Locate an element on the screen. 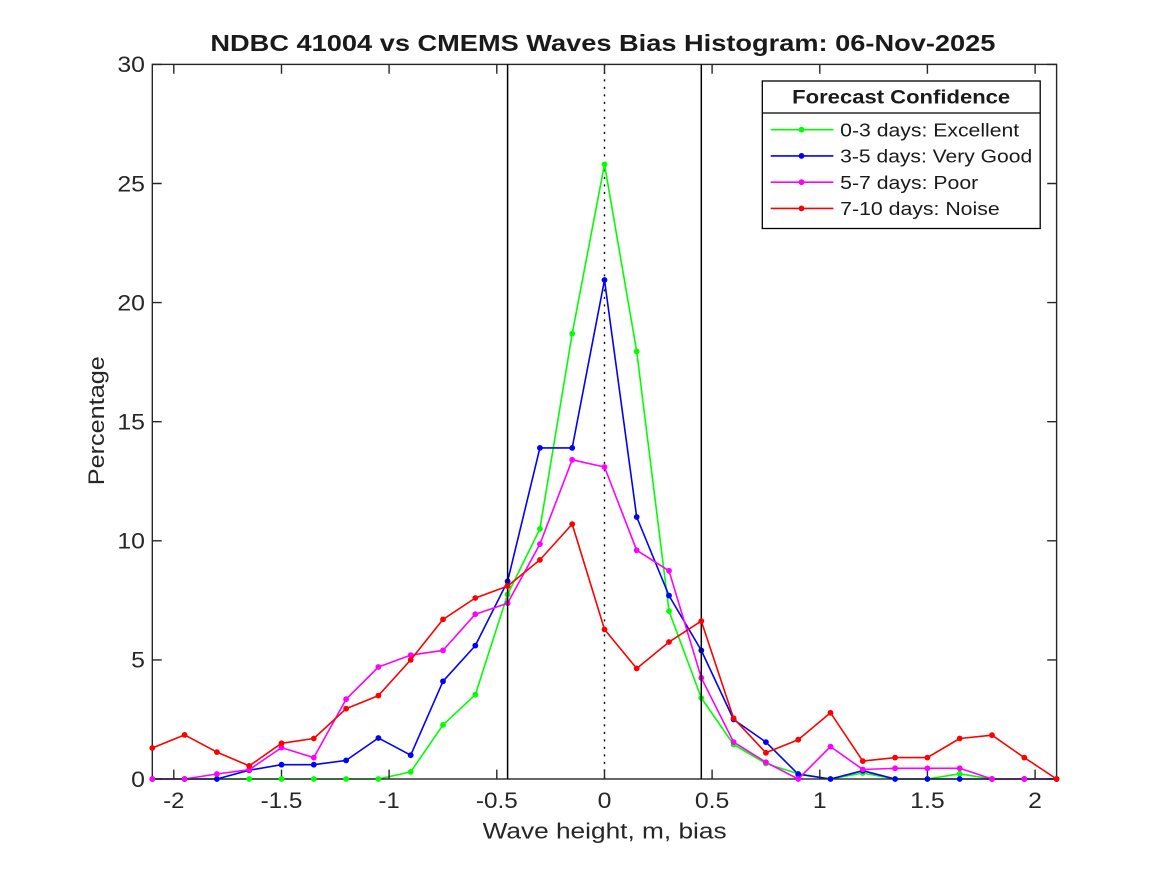 The width and height of the screenshot is (1167, 875). svg-text: -1 is located at coordinates (389, 800).